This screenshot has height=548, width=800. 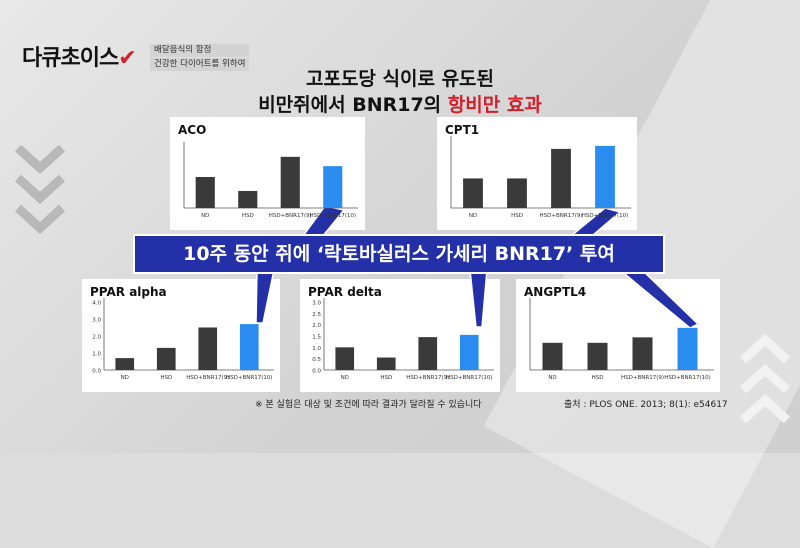 I want to click on y-tick-label: 4.0, so click(x=96, y=304).